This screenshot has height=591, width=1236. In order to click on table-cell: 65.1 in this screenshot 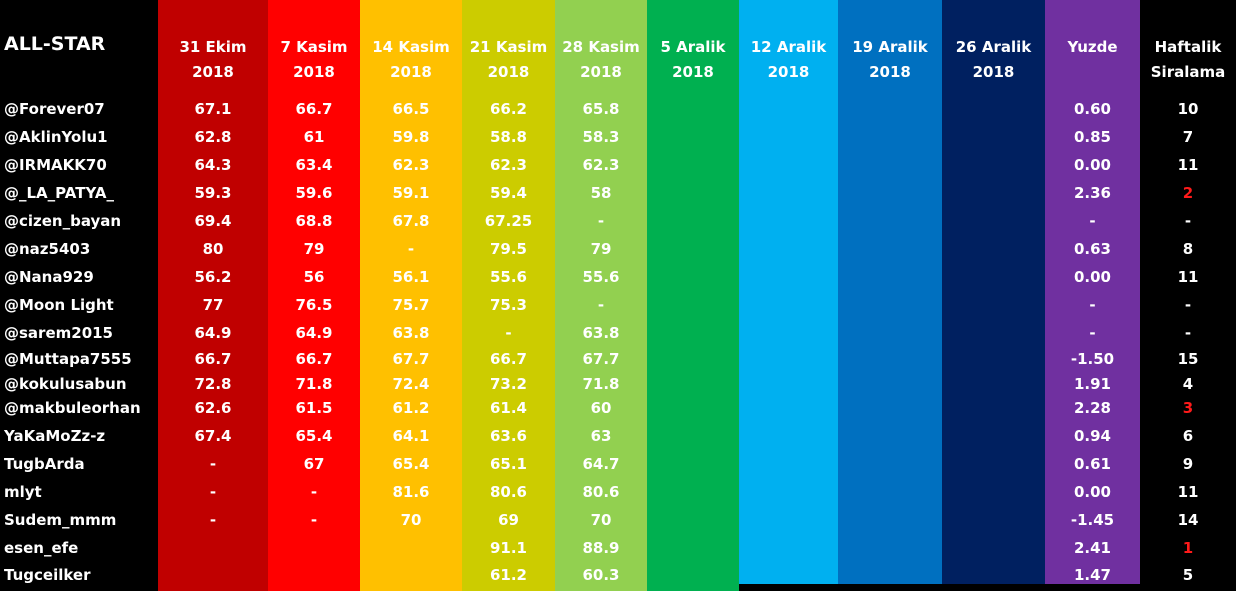, I will do `click(508, 464)`.